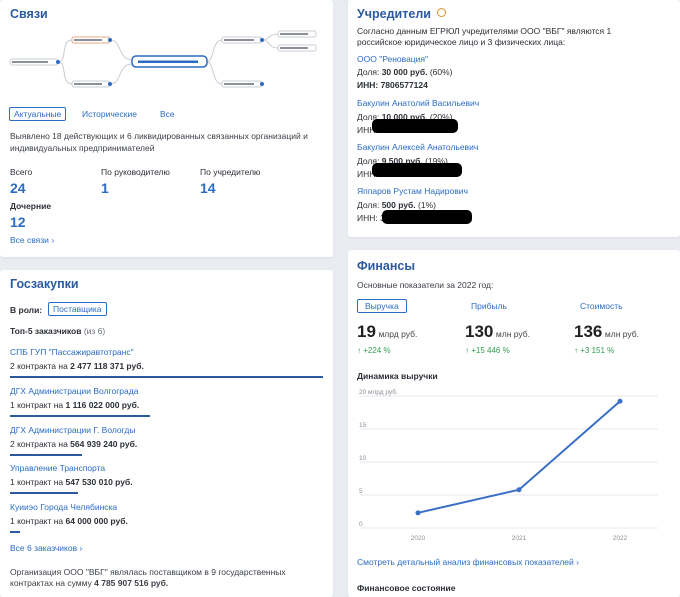 The height and width of the screenshot is (597, 680). Describe the element at coordinates (21, 172) in the screenshot. I see `stat-label-total: Всего` at that location.